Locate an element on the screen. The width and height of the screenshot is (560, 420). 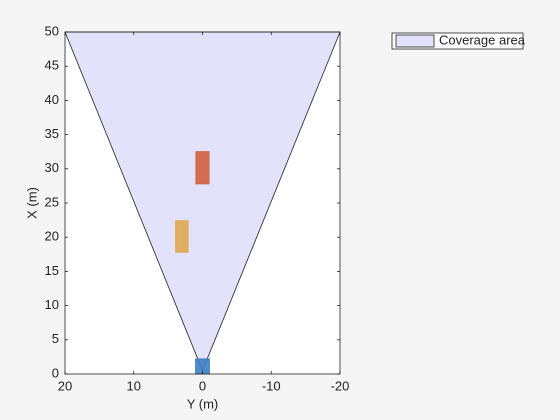
y-axis-label: X (m) is located at coordinates (31, 203).